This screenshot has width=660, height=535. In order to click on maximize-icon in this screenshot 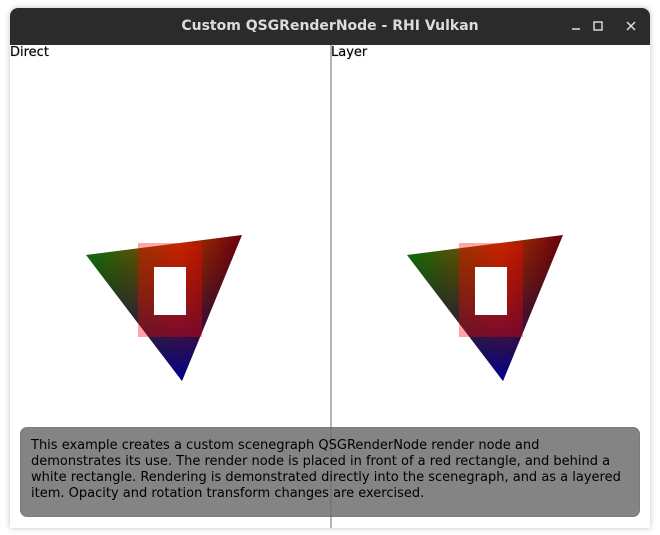, I will do `click(598, 26)`.